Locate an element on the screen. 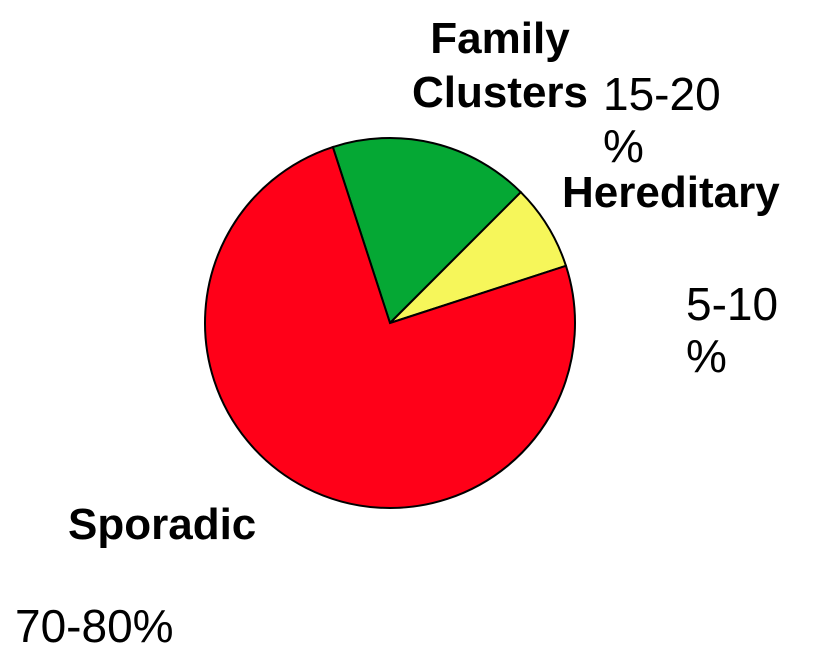  category-label: Hereditary is located at coordinates (671, 192).